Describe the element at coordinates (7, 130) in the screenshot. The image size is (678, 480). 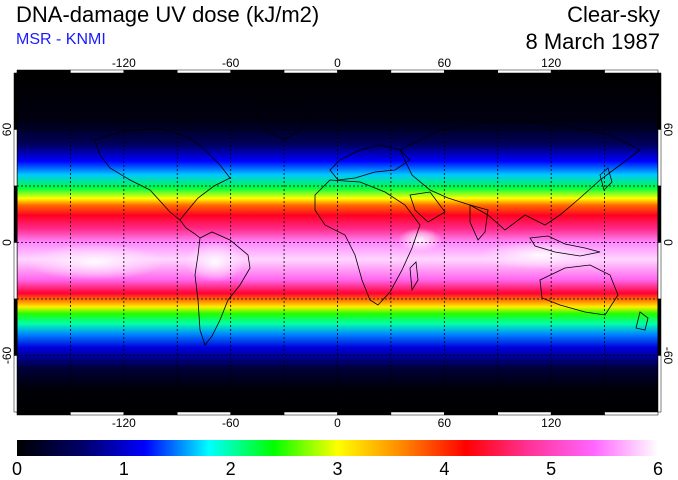
I see `lat-label-left: 60` at that location.